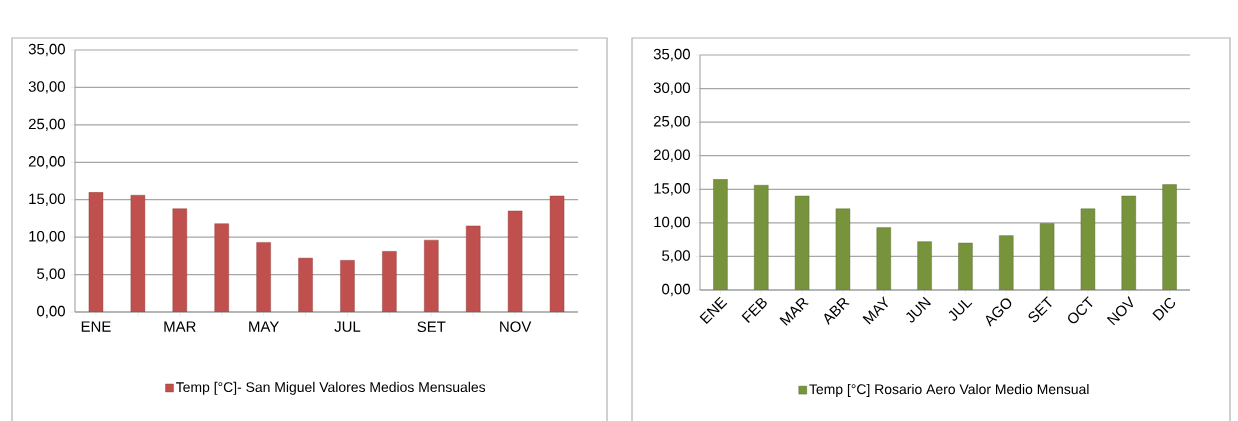 This screenshot has height=421, width=1238. What do you see at coordinates (180, 326) in the screenshot?
I see `x-tick-label: MAR` at bounding box center [180, 326].